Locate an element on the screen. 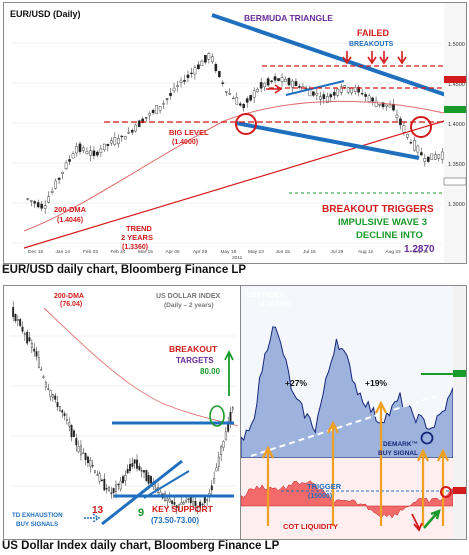 This screenshot has width=469, height=555. failed-label: FAILED is located at coordinates (373, 33).